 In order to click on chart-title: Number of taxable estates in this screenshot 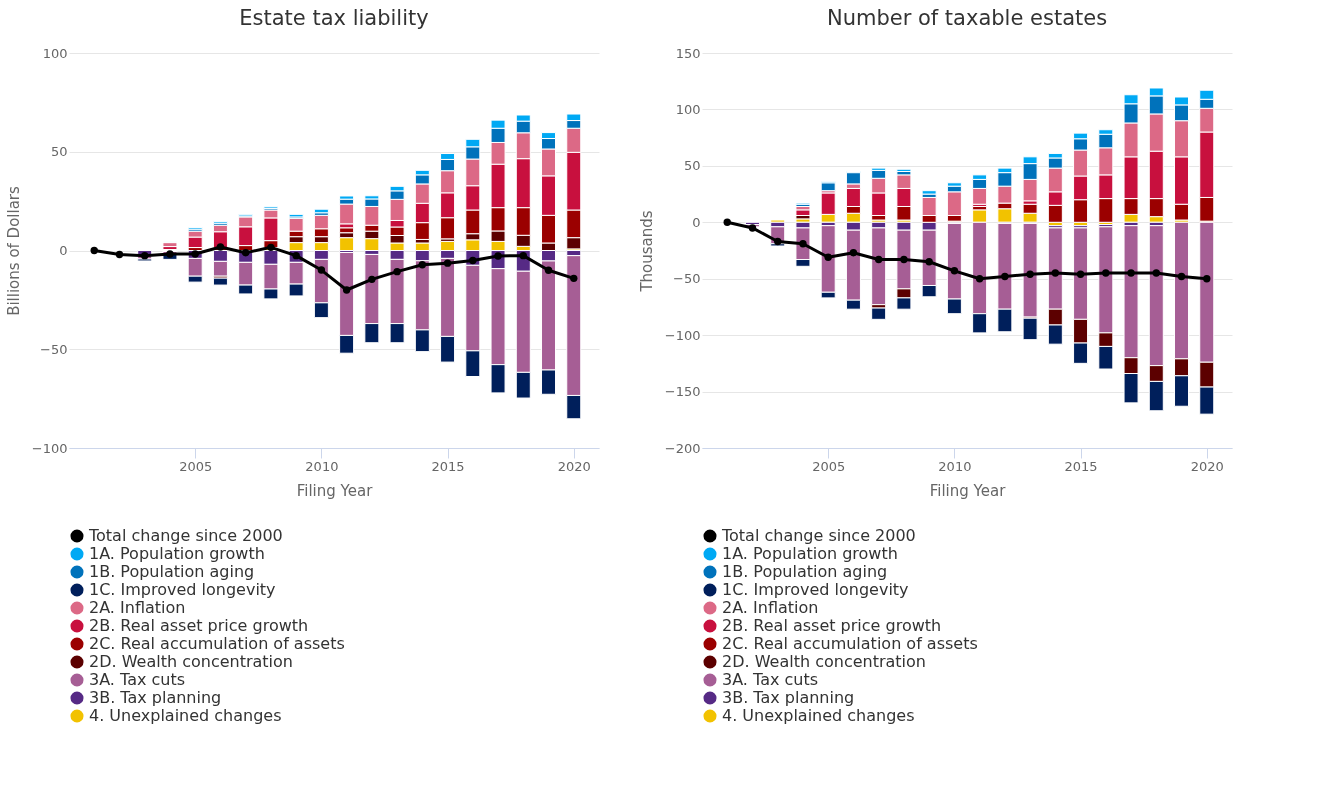, I will do `click(967, 18)`.